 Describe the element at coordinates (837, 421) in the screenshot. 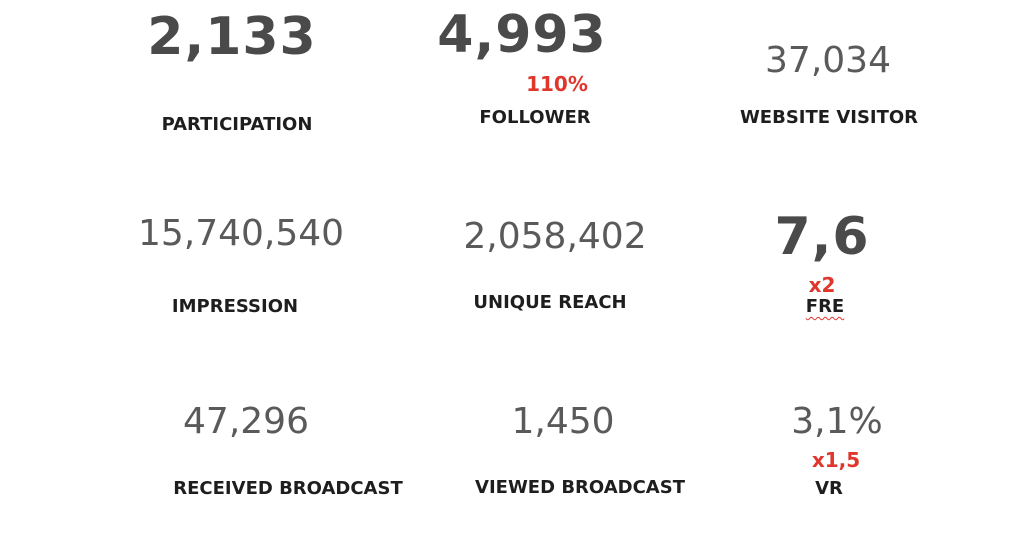

I see `metric-value: 3,1%` at that location.